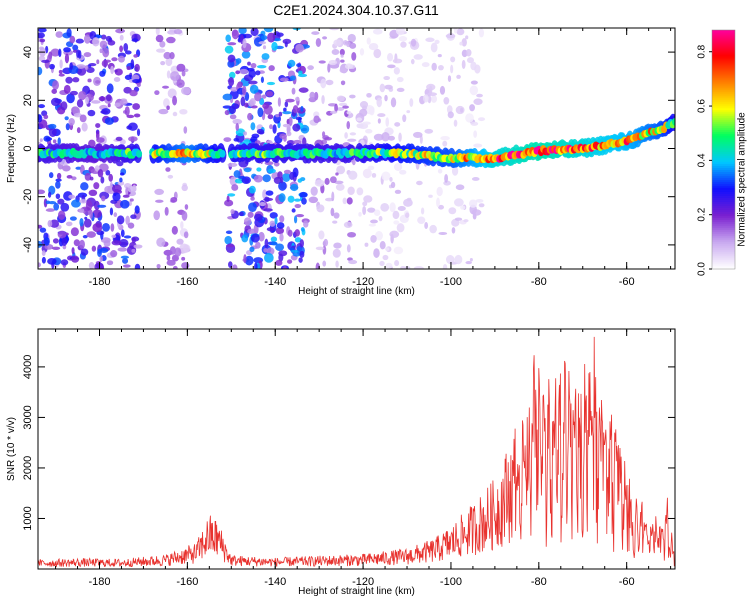  What do you see at coordinates (627, 282) in the screenshot?
I see `spectrogram-x-tick-label: -60` at bounding box center [627, 282].